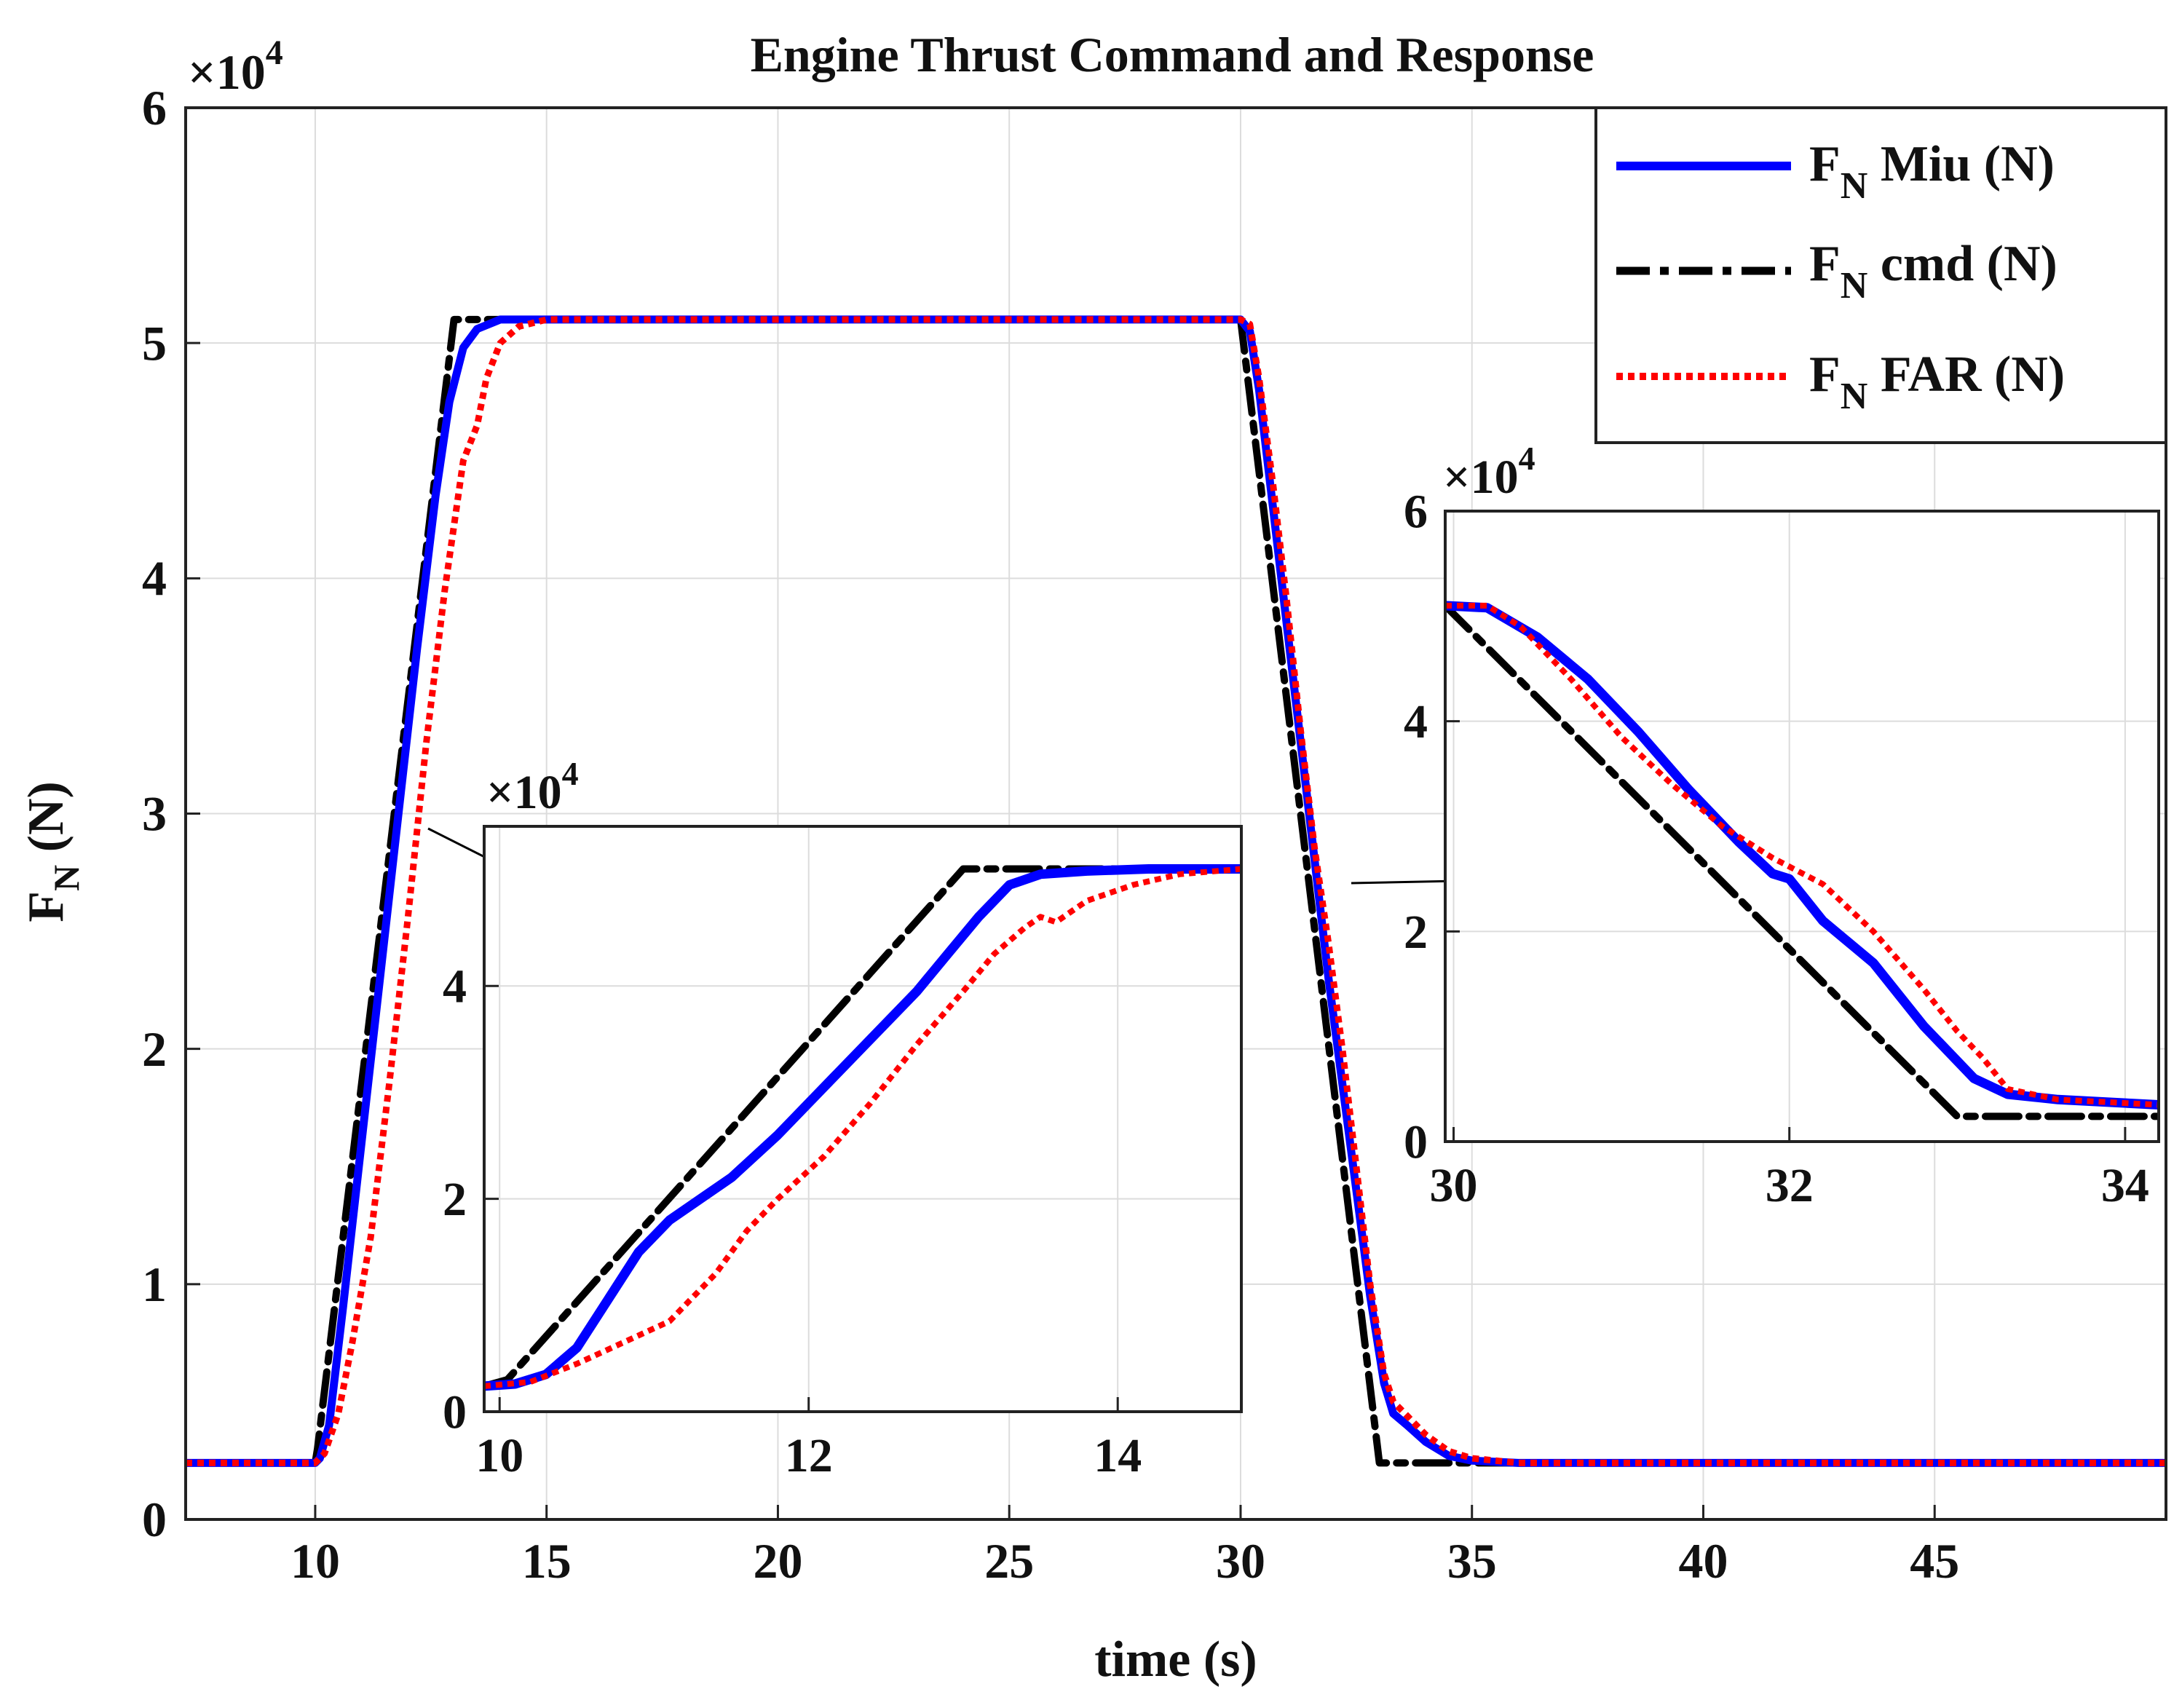 This screenshot has width=2182, height=1708. Describe the element at coordinates (1934, 271) in the screenshot. I see `legend-label-cmd: FN cmd (N)` at that location.